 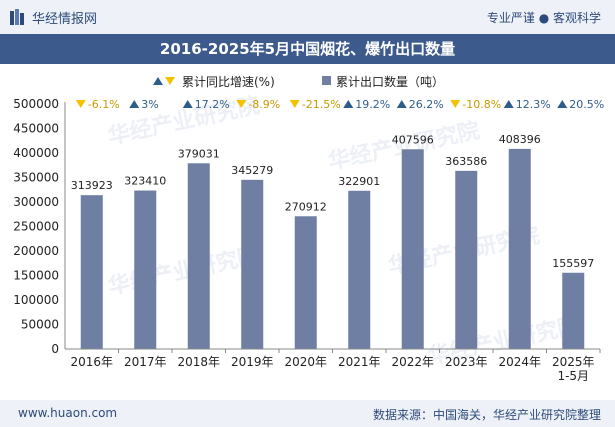 I want to click on data-source: 数据来源：中国海关，华经产业研究院整理, so click(x=486, y=415).